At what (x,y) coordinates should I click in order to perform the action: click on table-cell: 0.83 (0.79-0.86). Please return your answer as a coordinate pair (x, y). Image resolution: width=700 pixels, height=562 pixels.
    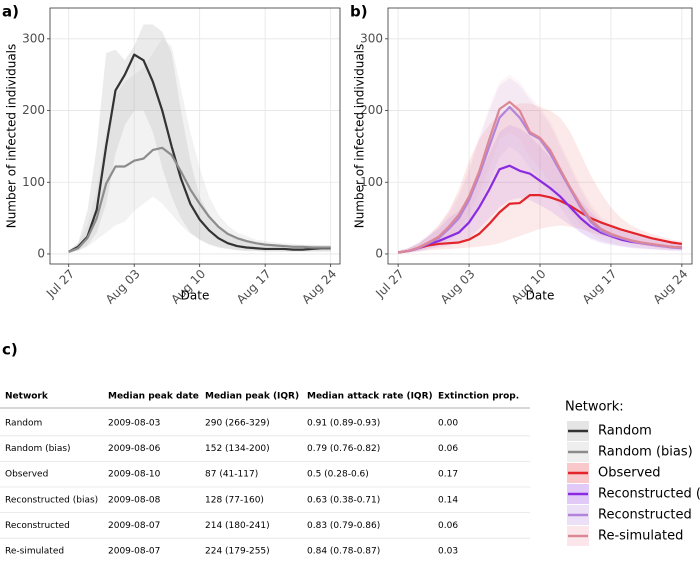
    Looking at the image, I should click on (343, 526).